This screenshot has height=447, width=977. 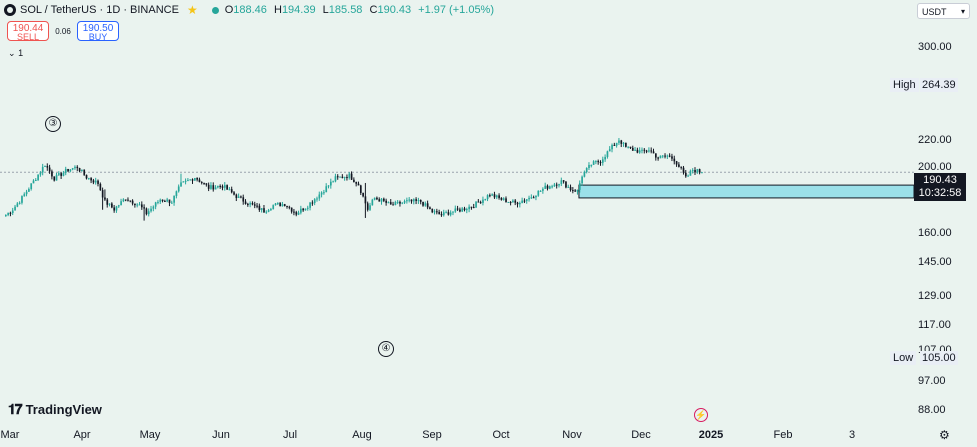 I want to click on time-label: Aug, so click(x=362, y=435).